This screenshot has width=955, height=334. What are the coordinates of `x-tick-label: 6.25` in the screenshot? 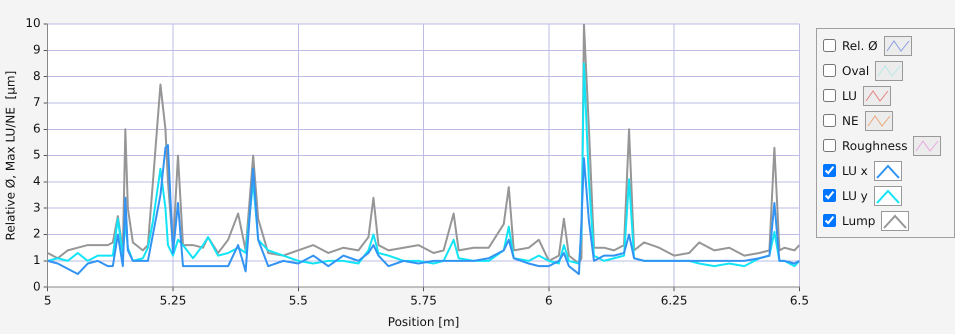 It's located at (674, 301).